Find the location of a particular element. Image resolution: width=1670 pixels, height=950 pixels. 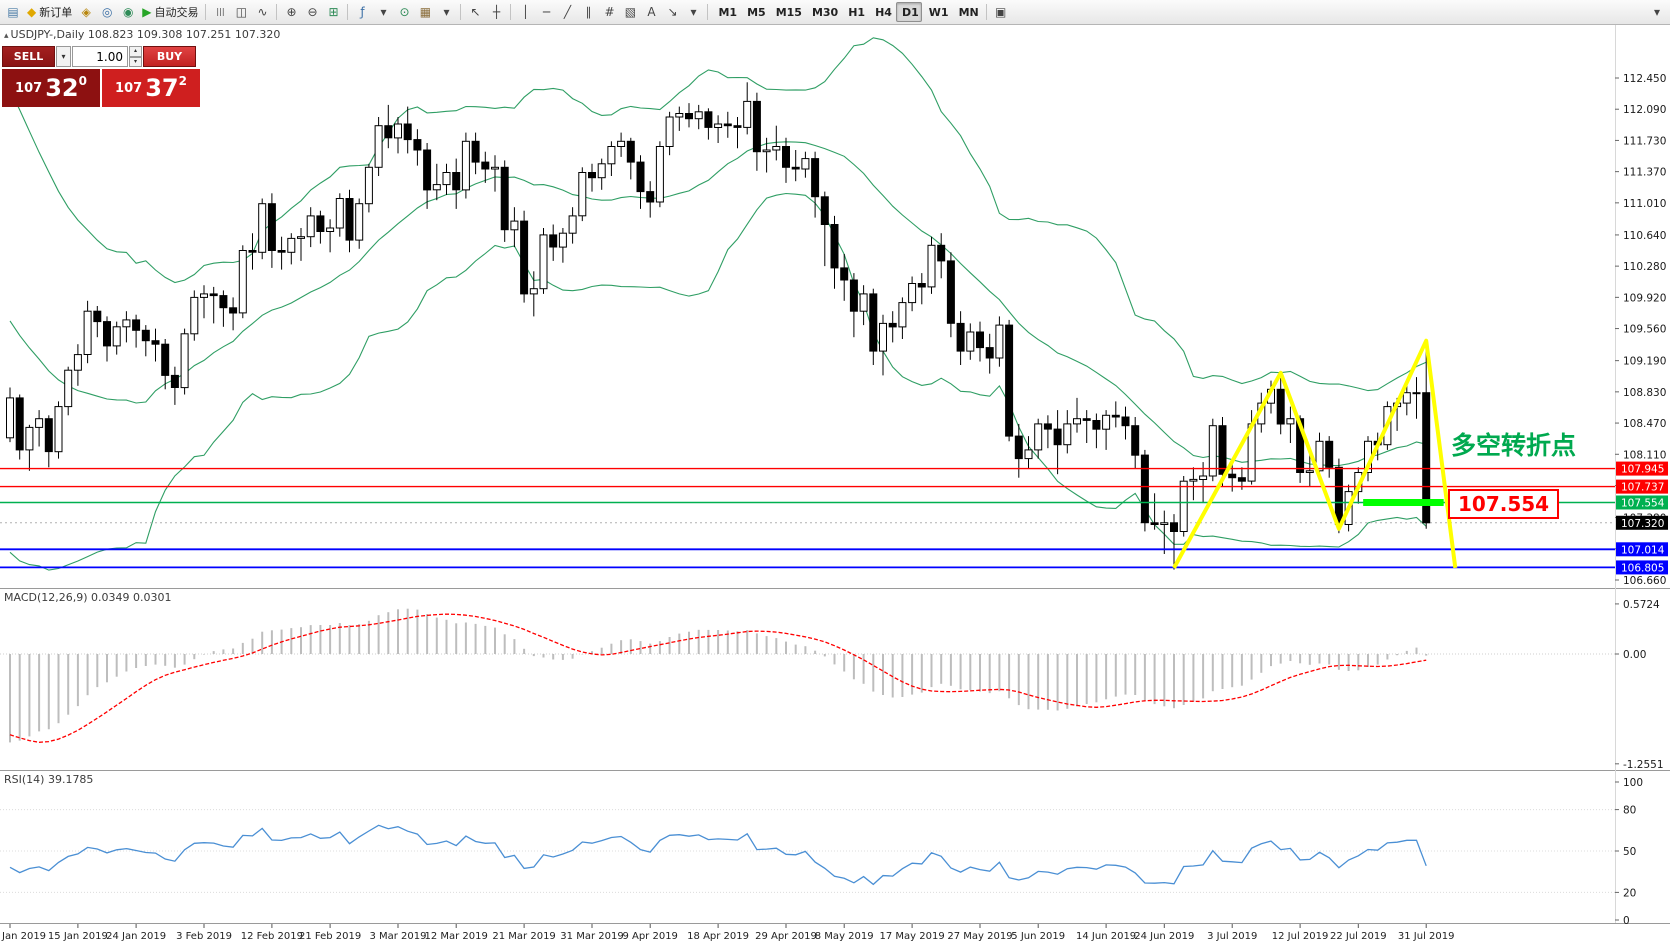

volume-increase-button: ▴ is located at coordinates (135, 51).